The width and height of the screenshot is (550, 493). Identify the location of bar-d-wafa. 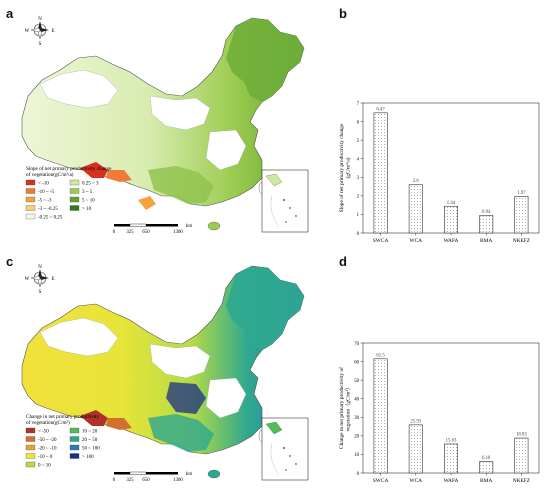
(451, 458).